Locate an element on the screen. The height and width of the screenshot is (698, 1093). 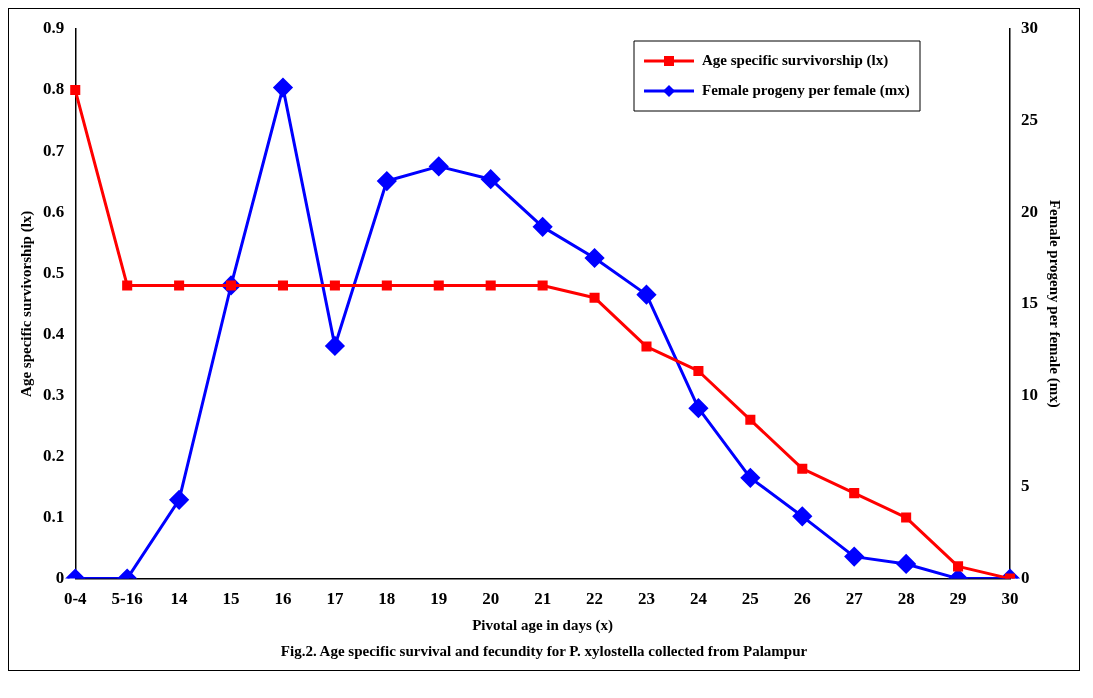
y-axis-title: Age specific survivorship (lx) is located at coordinates (26, 303).